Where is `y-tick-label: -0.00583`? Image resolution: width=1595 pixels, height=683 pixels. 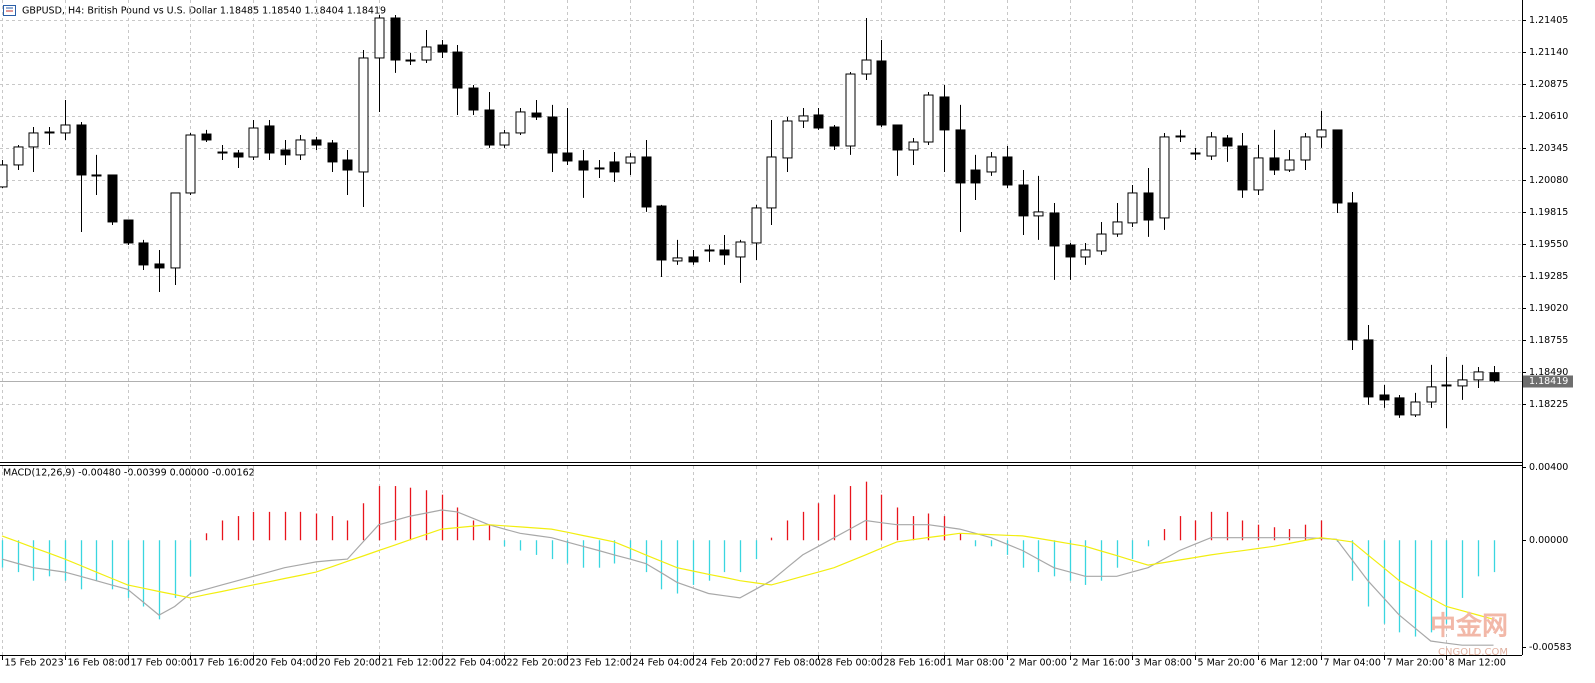
y-tick-label: -0.00583 is located at coordinates (1550, 647).